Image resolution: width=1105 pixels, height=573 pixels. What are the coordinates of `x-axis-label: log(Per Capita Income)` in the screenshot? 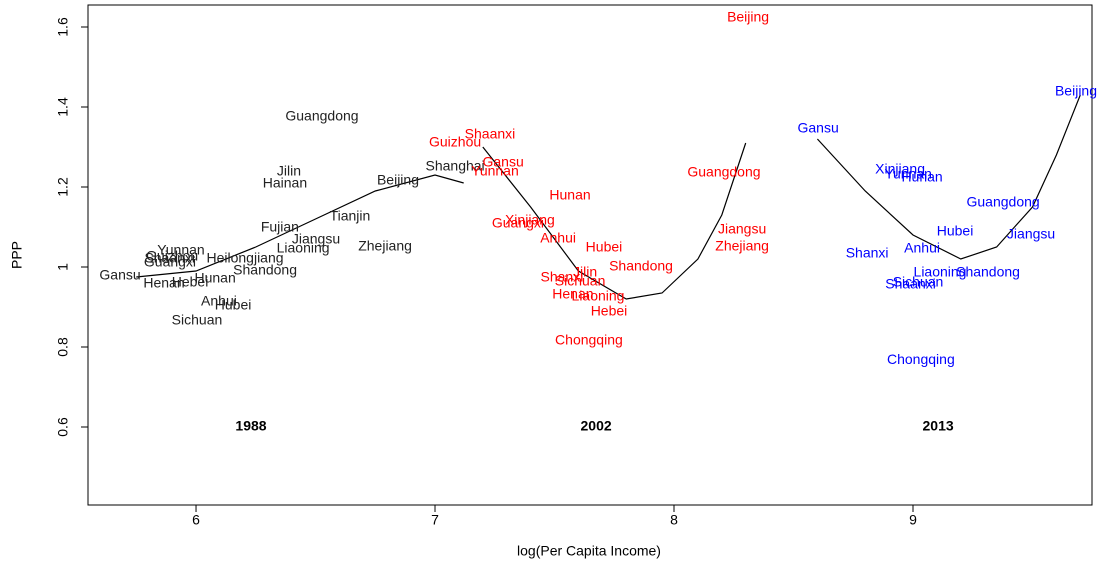 It's located at (589, 551).